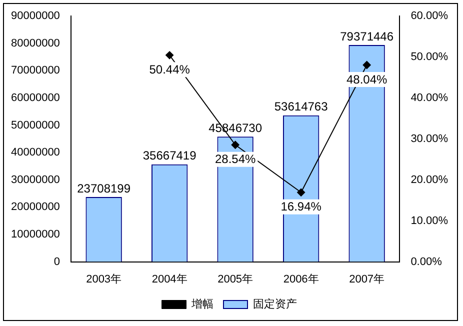 Image resolution: width=463 pixels, height=326 pixels. What do you see at coordinates (429, 220) in the screenshot?
I see `y2-tick-label: 10.00%` at bounding box center [429, 220].